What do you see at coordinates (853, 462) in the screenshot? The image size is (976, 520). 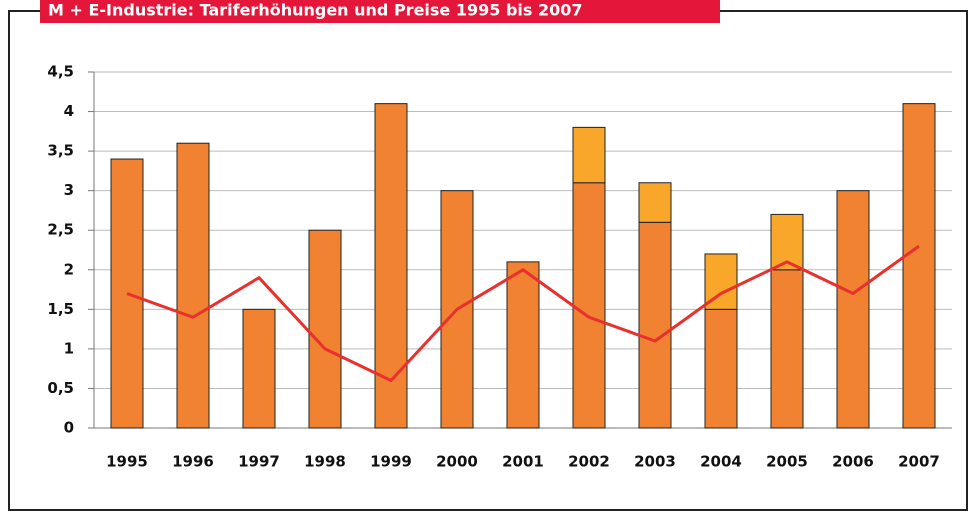 I see `x-tick-label: 2006` at bounding box center [853, 462].